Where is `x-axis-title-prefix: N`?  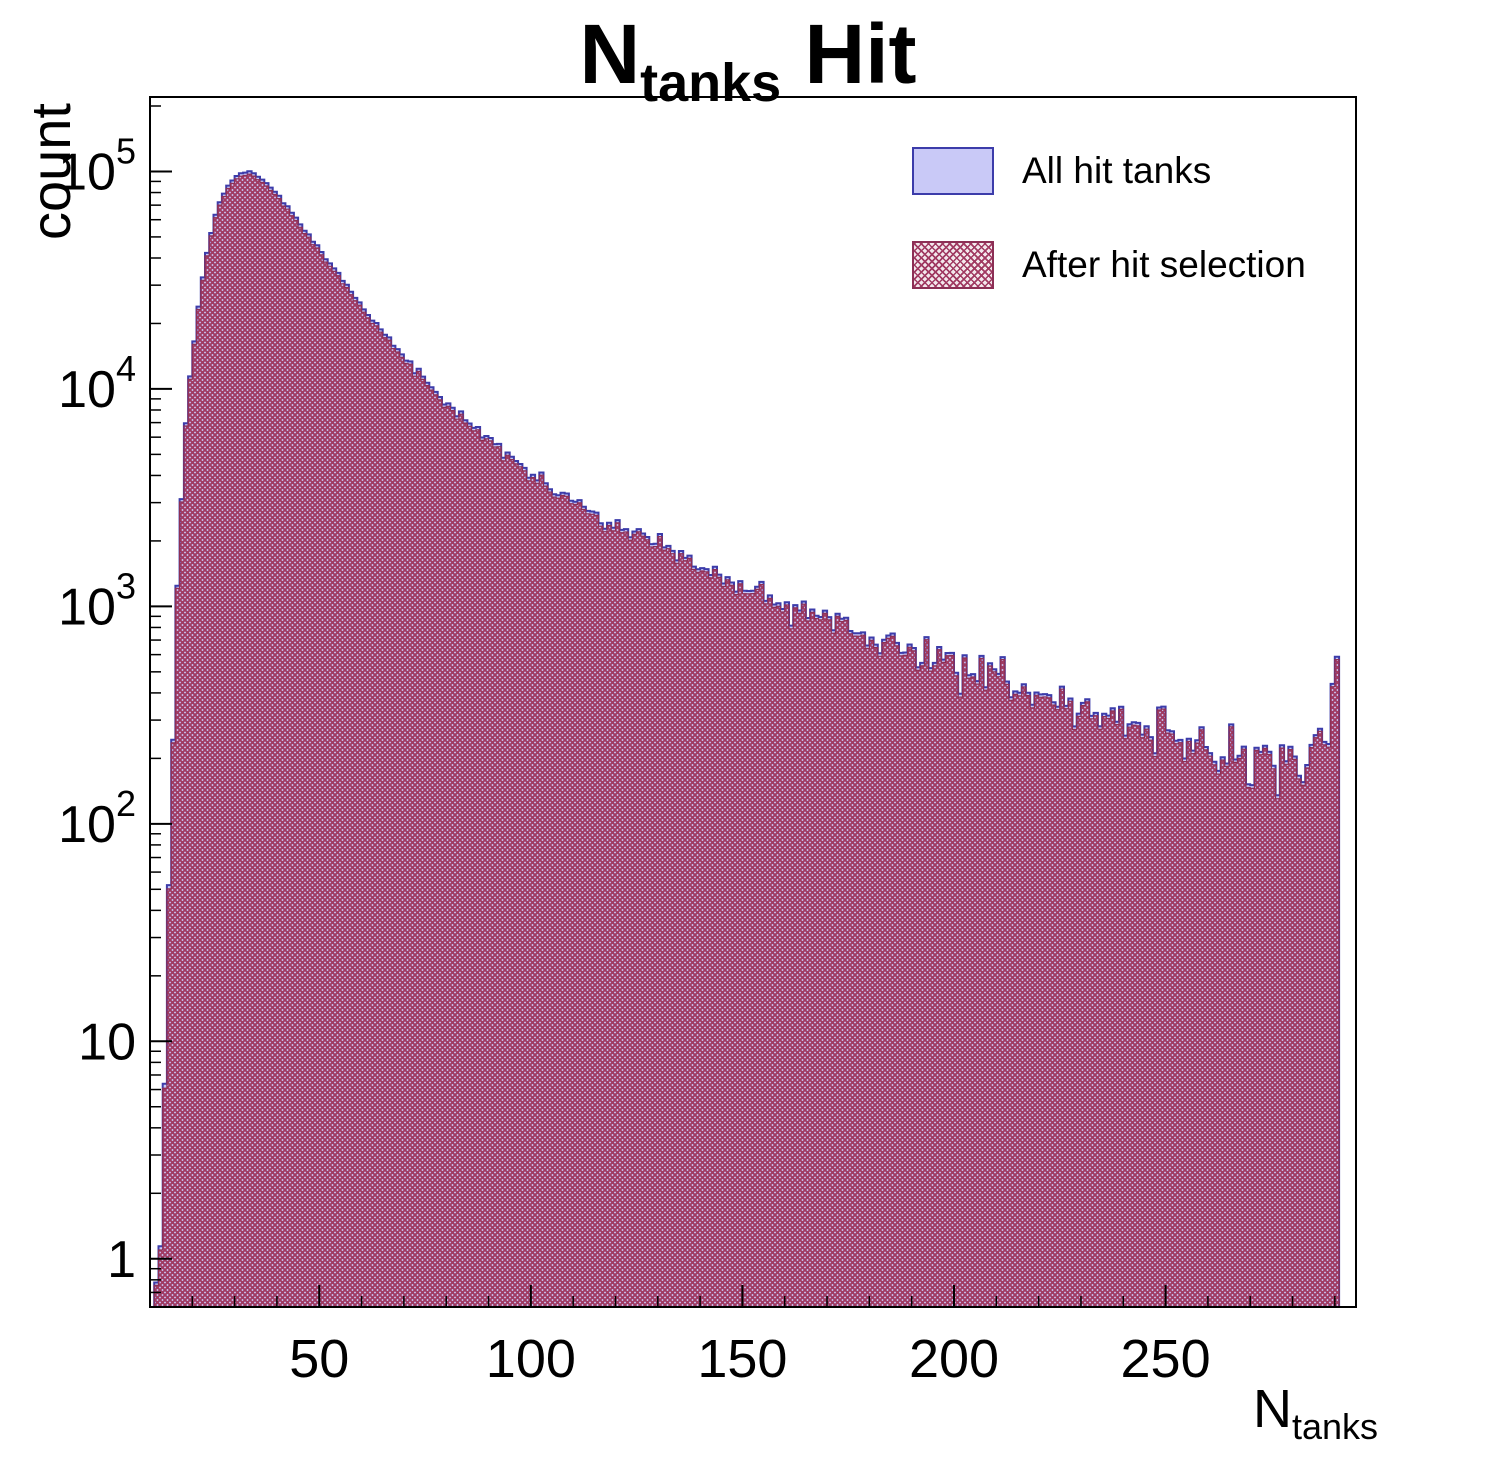 x-axis-title-prefix: N is located at coordinates (1272, 1409).